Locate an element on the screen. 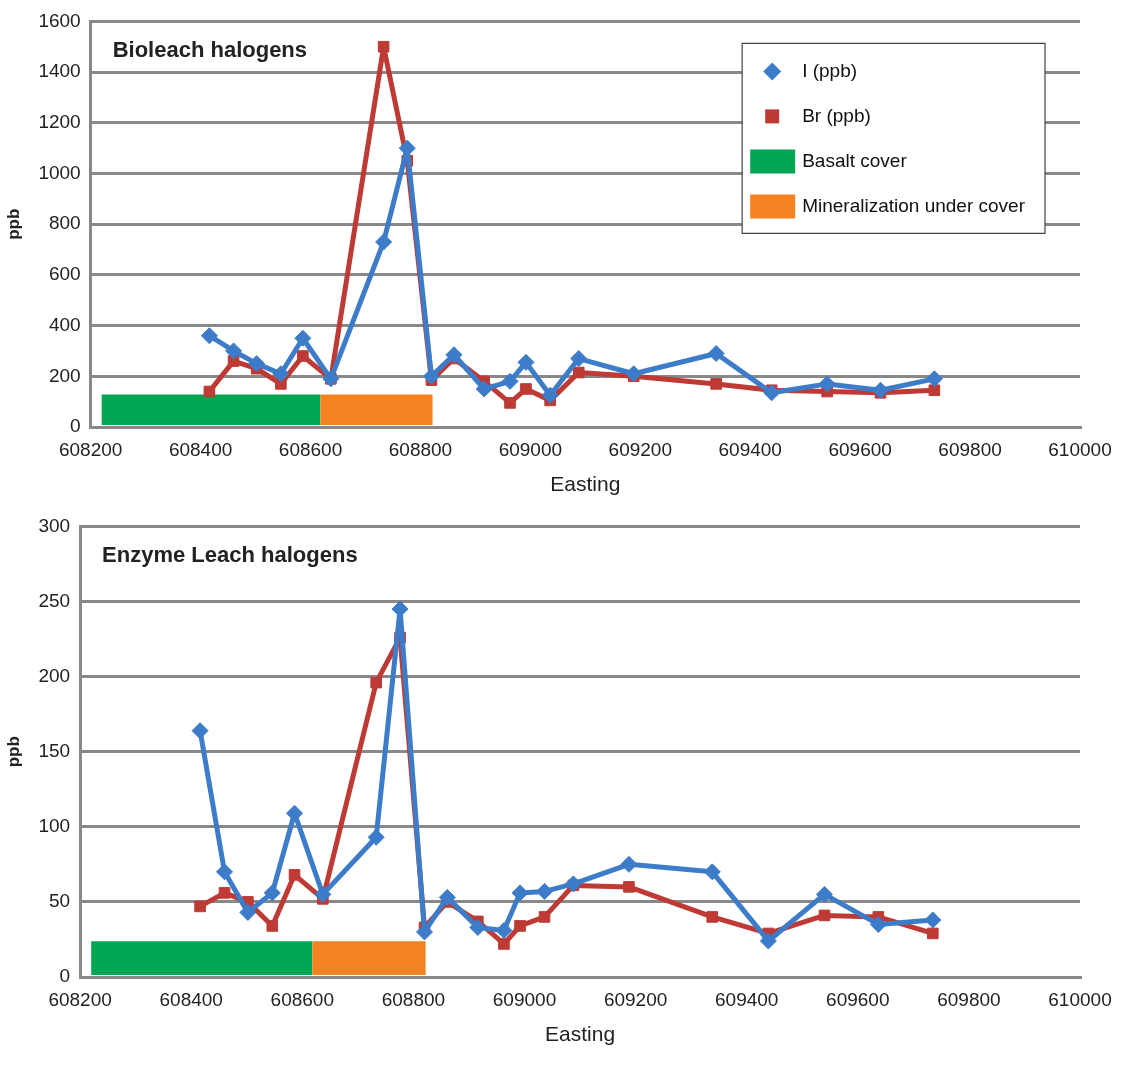 The height and width of the screenshot is (1069, 1139). legend-label: Mineralization under cover is located at coordinates (914, 205).